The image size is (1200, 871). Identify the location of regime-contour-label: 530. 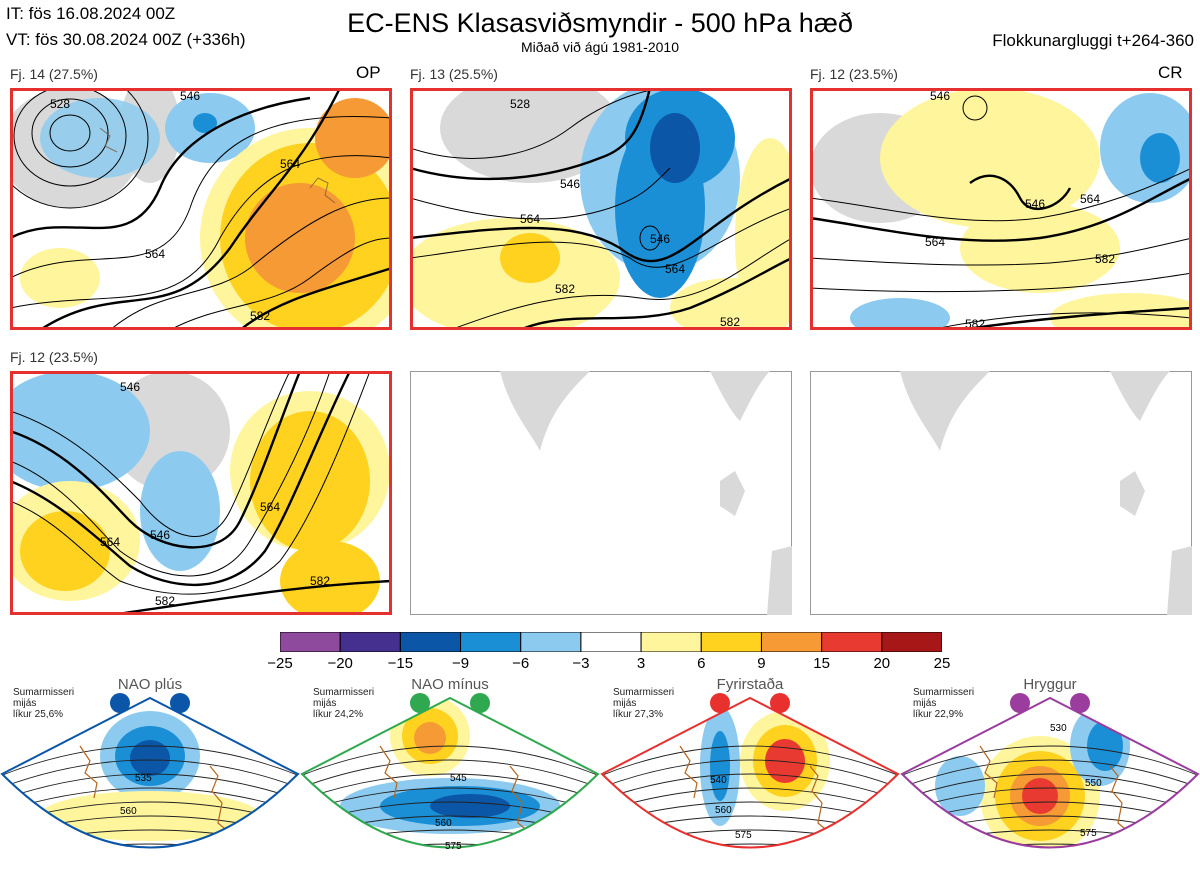
(1058, 728).